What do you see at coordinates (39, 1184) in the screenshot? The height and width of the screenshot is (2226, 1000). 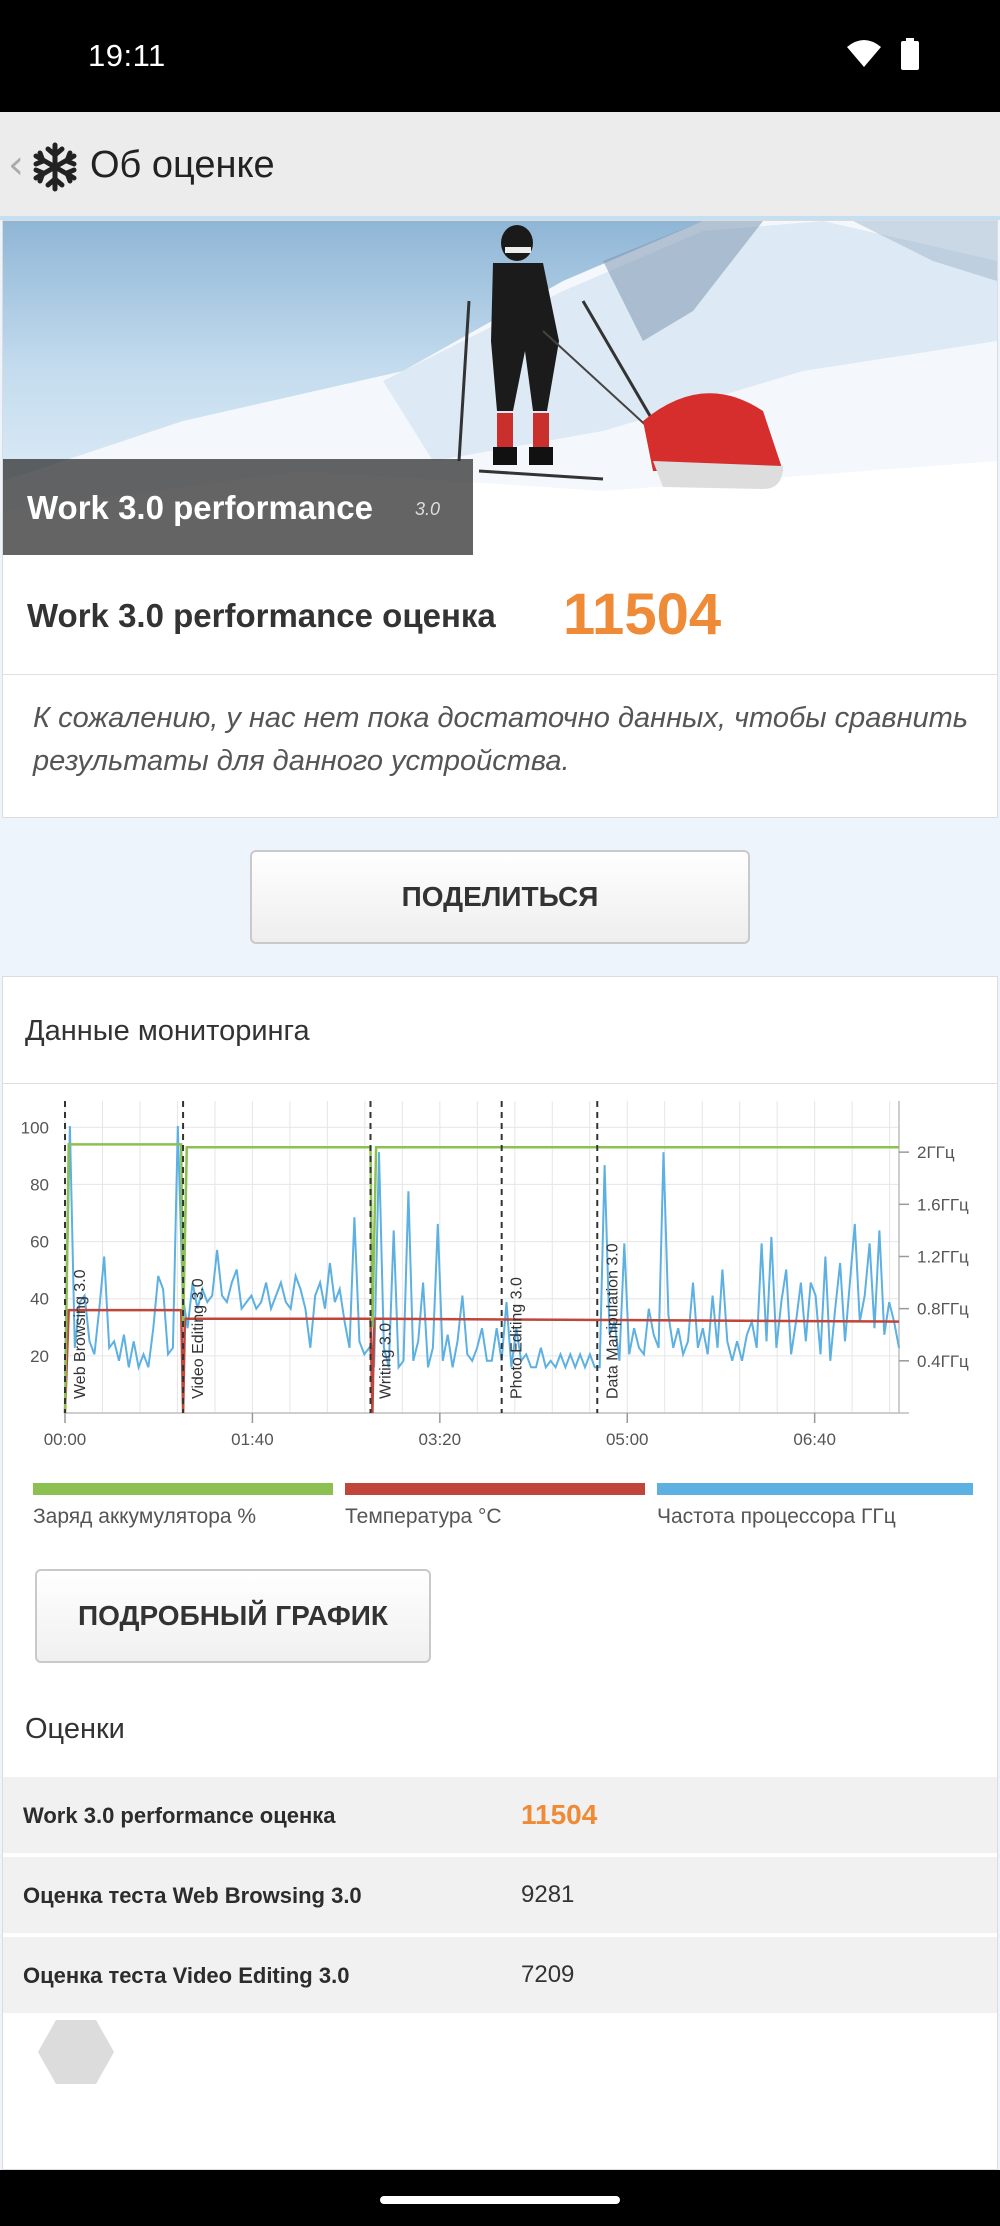 I see `y-left-tick-label: 80` at bounding box center [39, 1184].